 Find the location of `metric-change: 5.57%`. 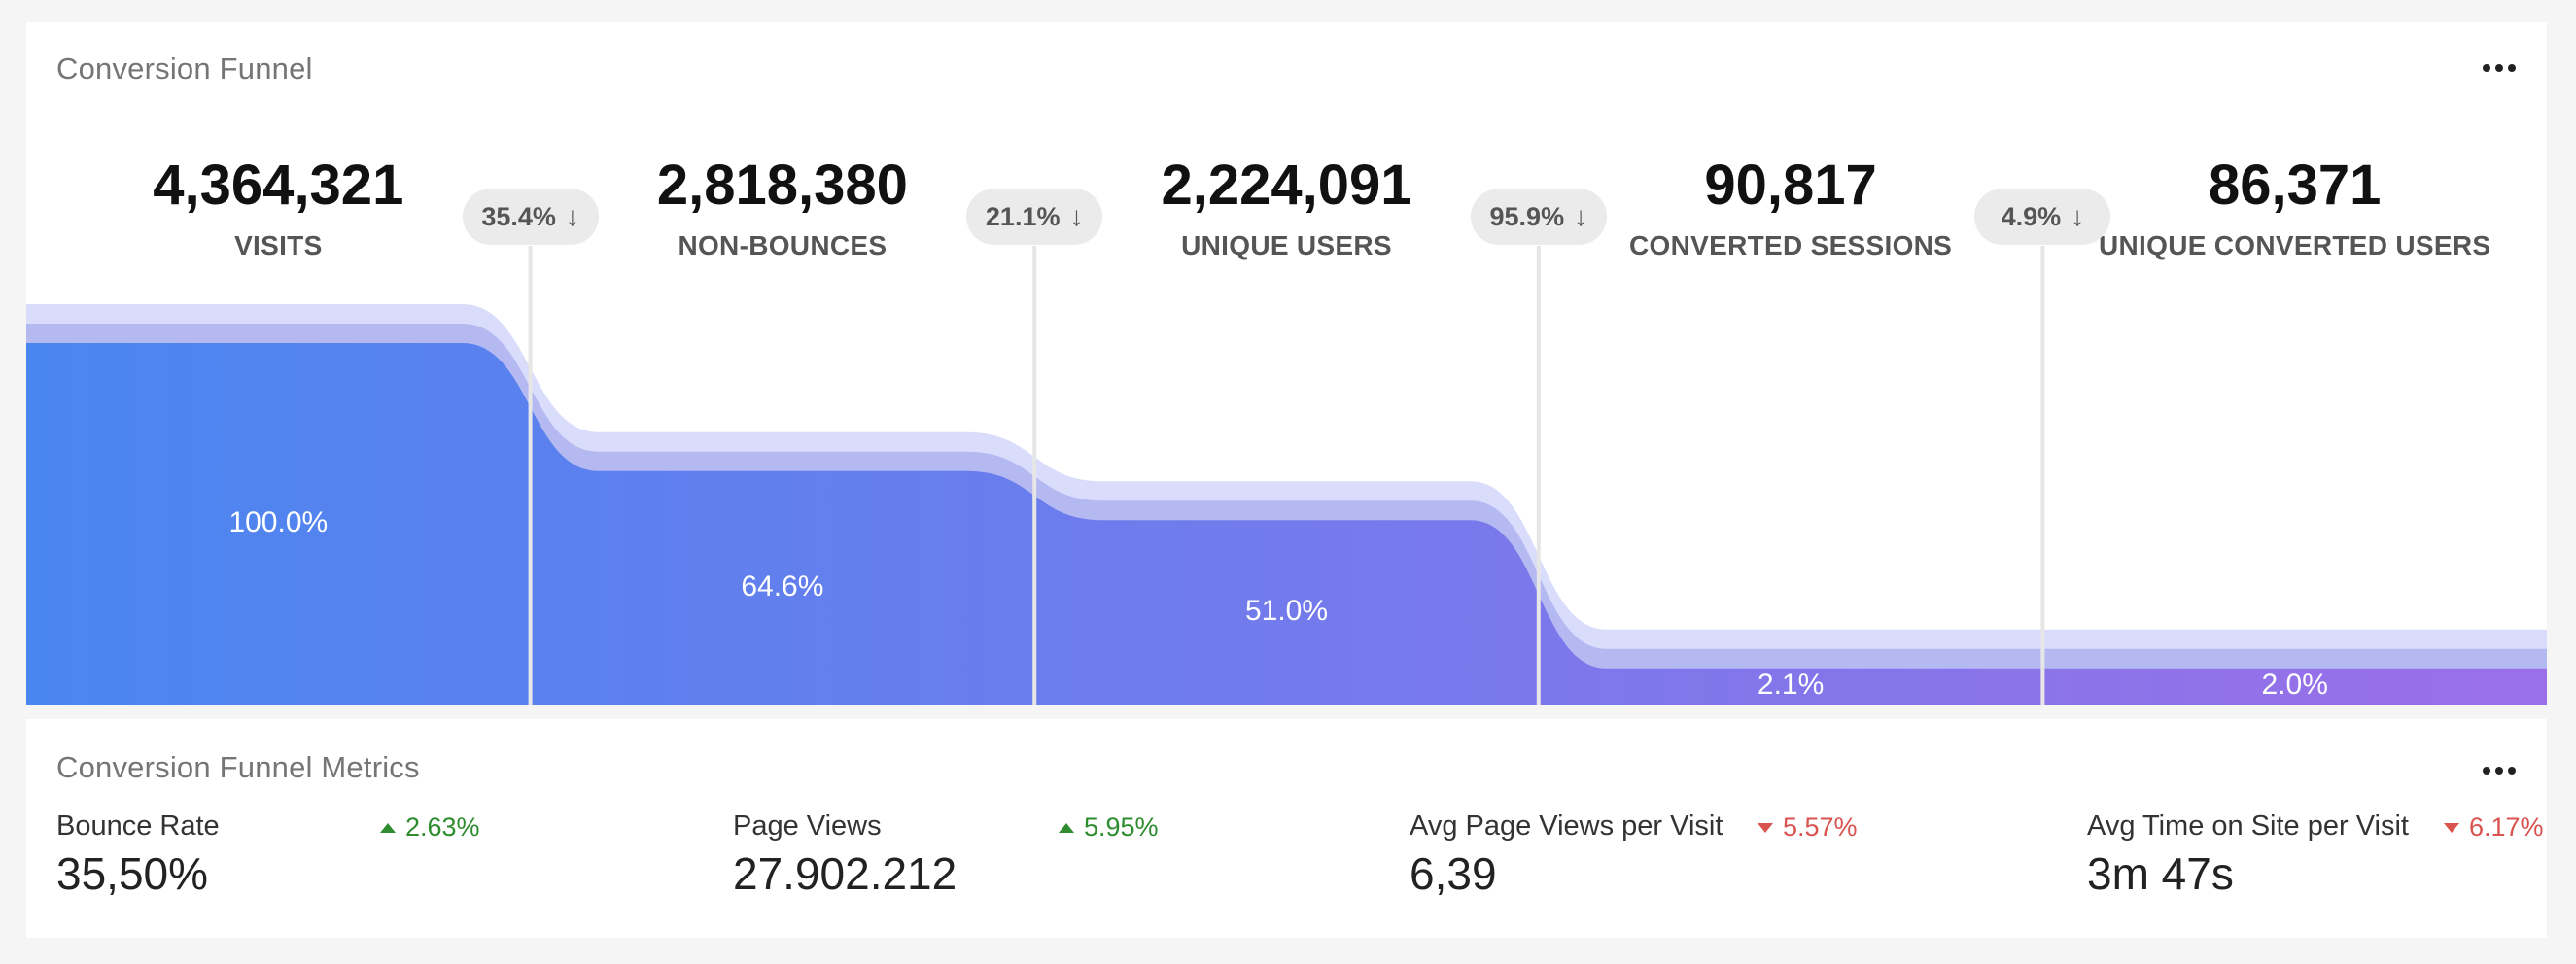

metric-change: 5.57% is located at coordinates (1808, 827).